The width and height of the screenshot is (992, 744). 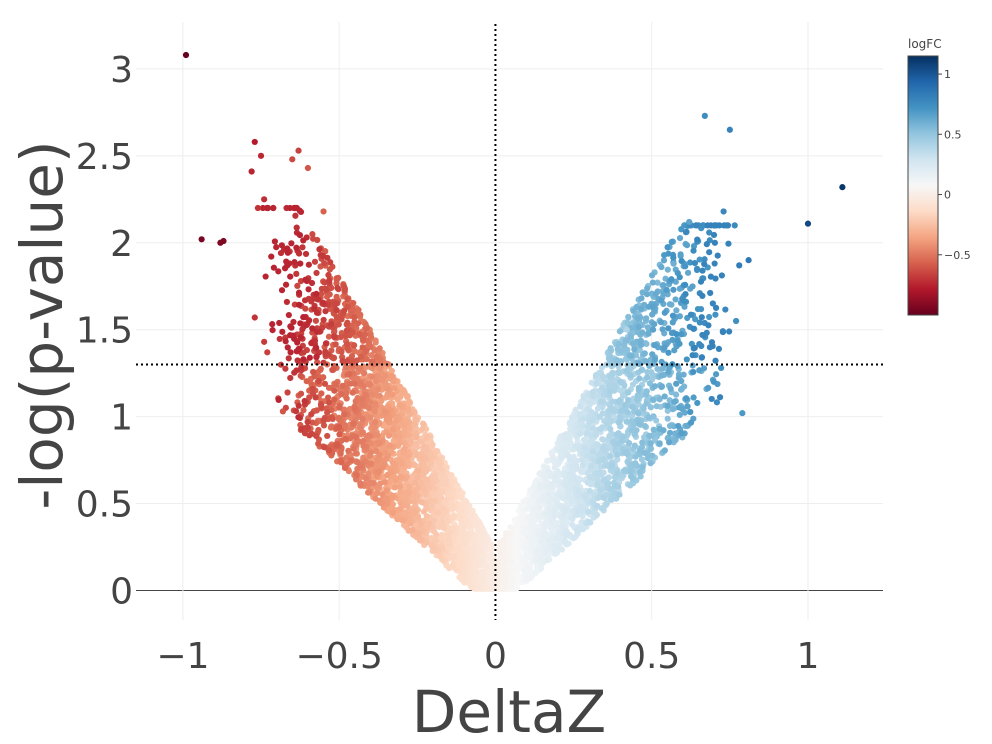 I want to click on colorbar-ticks: 10.50−0.5, so click(x=954, y=165).